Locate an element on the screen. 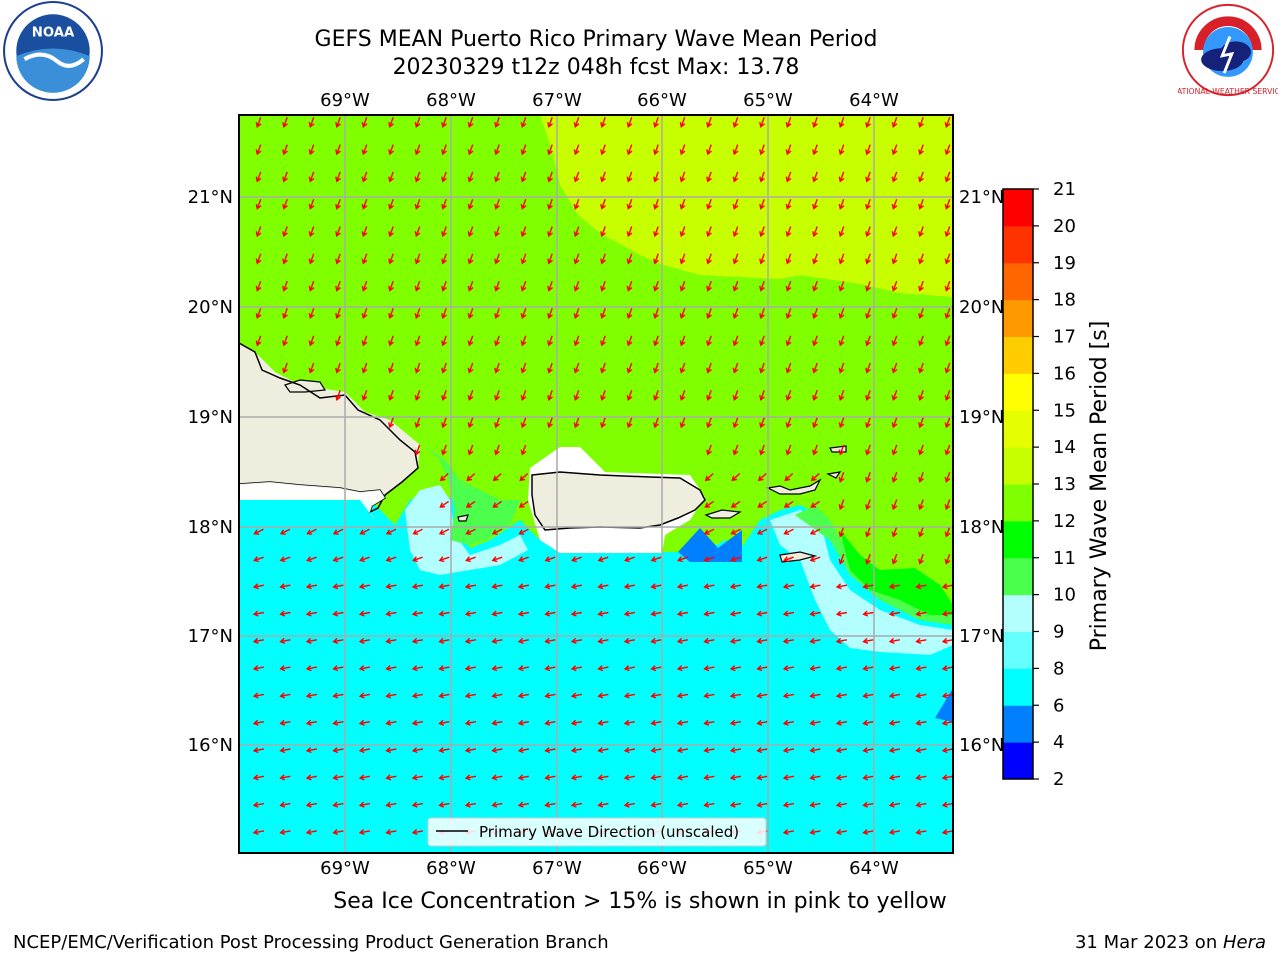  period-9-10-region is located at coordinates (466, 530).